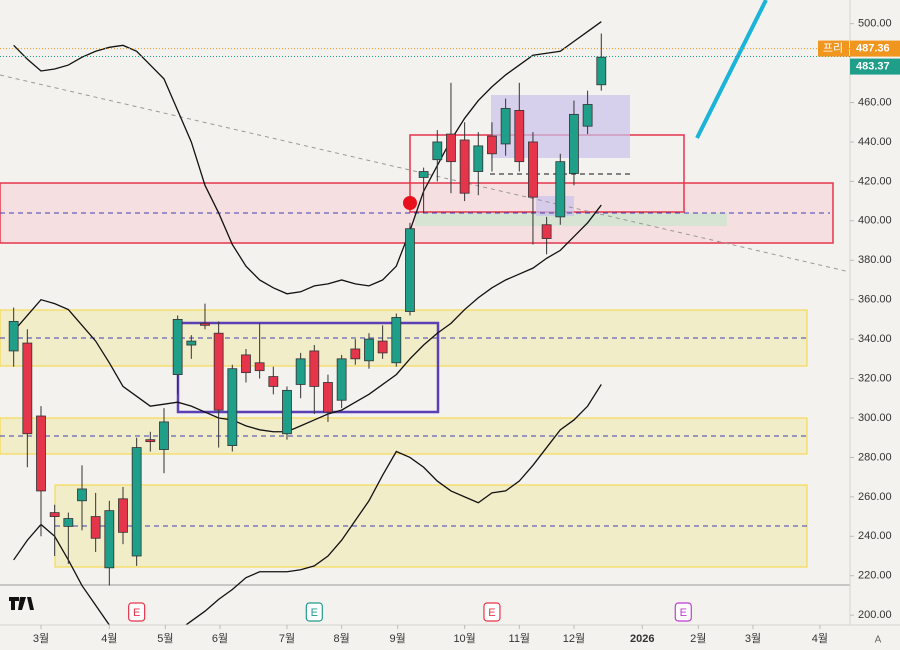  I want to click on x-tick-label: 9월, so click(398, 638).